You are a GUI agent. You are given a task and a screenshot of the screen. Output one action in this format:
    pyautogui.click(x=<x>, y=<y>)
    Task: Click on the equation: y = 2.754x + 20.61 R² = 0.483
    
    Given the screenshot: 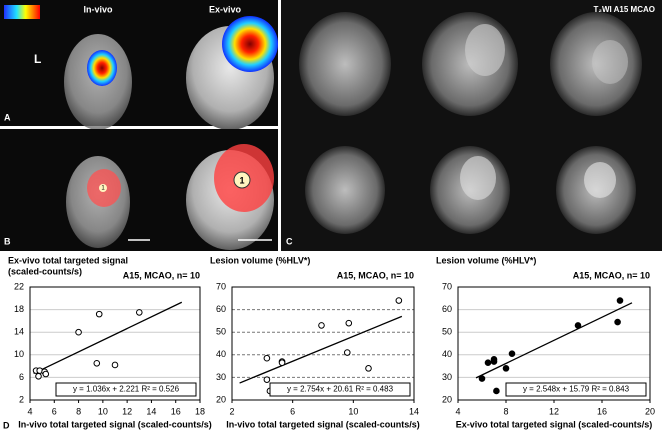 What is the action you would take?
    pyautogui.click(x=340, y=389)
    